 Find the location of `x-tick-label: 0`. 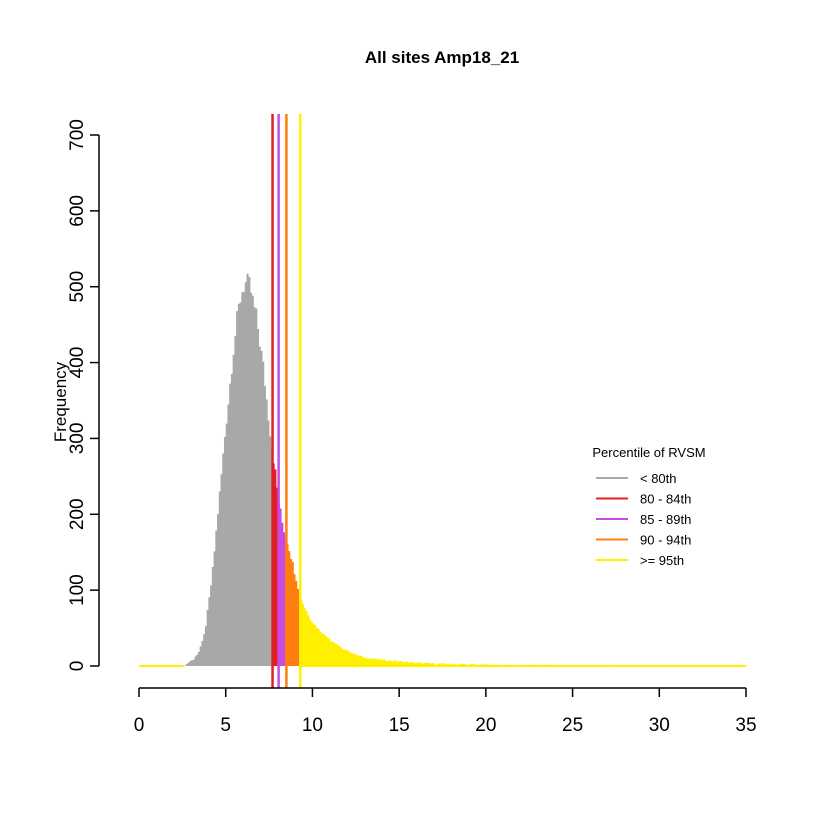

x-tick-label: 0 is located at coordinates (139, 725).